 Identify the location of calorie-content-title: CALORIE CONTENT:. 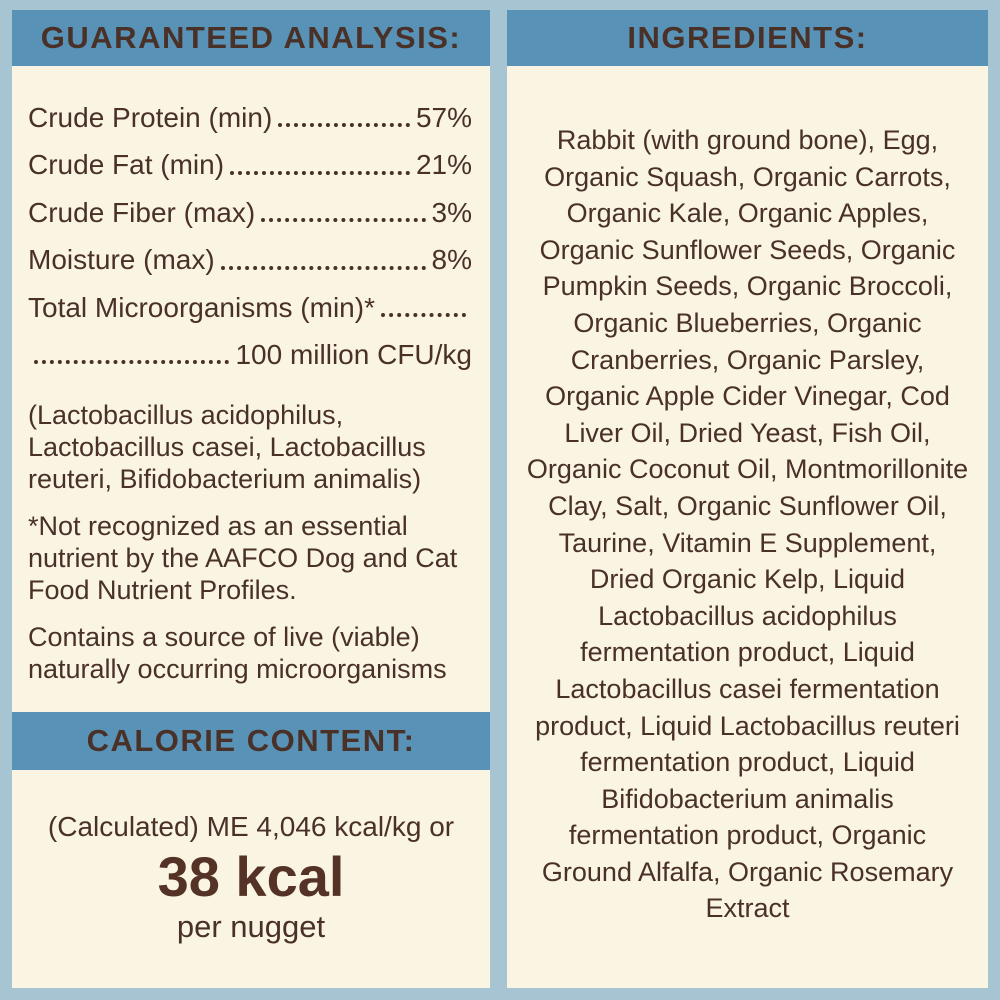
(251, 740).